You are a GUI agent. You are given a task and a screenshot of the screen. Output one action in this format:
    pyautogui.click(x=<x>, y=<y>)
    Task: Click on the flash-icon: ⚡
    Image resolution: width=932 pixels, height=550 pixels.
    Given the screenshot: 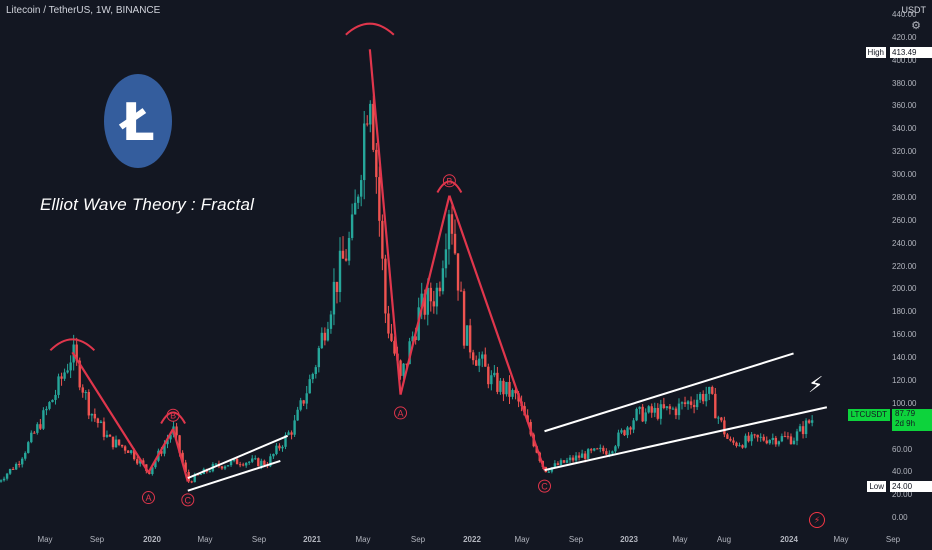 What is the action you would take?
    pyautogui.click(x=817, y=520)
    